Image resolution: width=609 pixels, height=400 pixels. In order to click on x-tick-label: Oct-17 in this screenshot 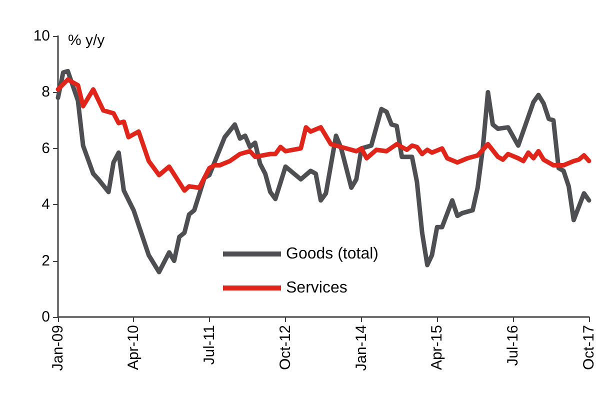, I will do `click(589, 347)`.